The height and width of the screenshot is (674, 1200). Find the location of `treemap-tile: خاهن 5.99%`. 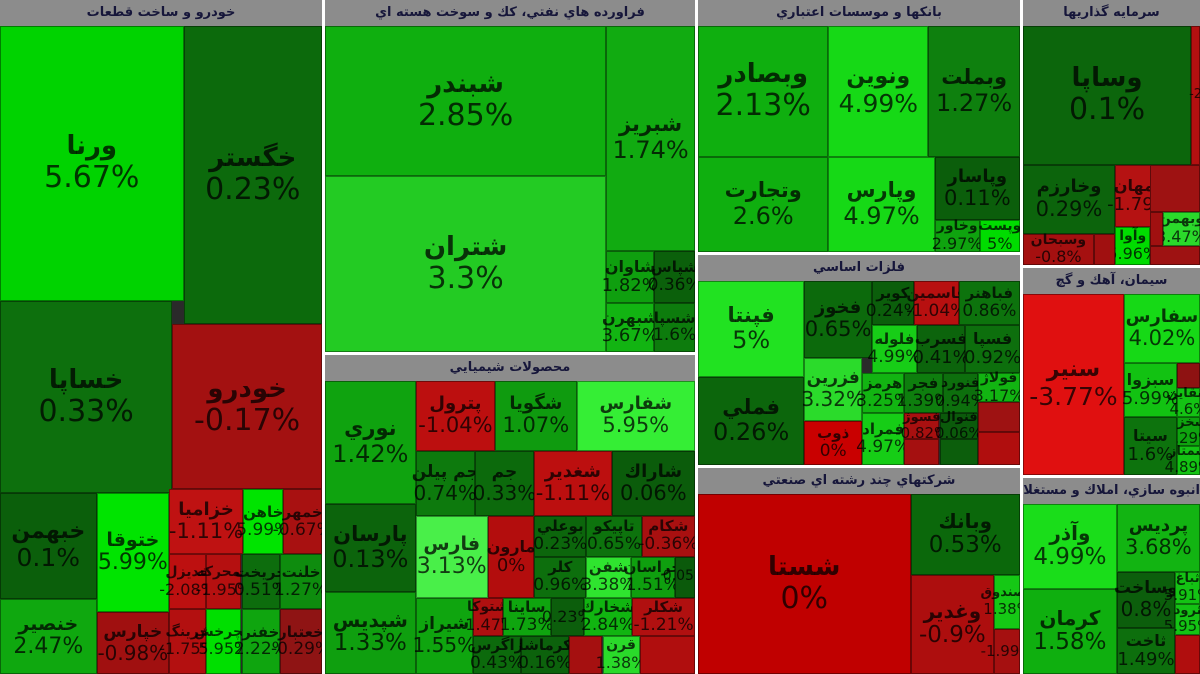

treemap-tile: خاهن 5.99% is located at coordinates (263, 522).